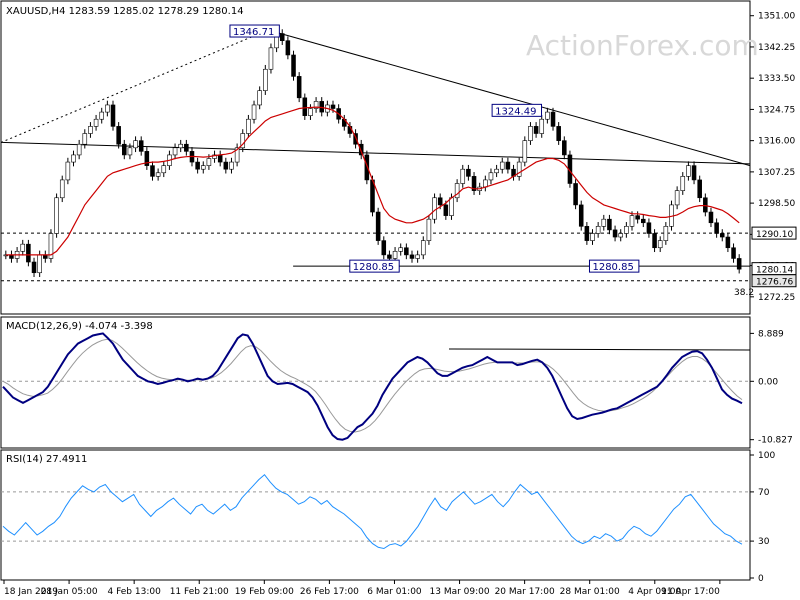 The height and width of the screenshot is (600, 800). What do you see at coordinates (394, 592) in the screenshot?
I see `x-tick-label: 6 Mar 01:00` at bounding box center [394, 592].